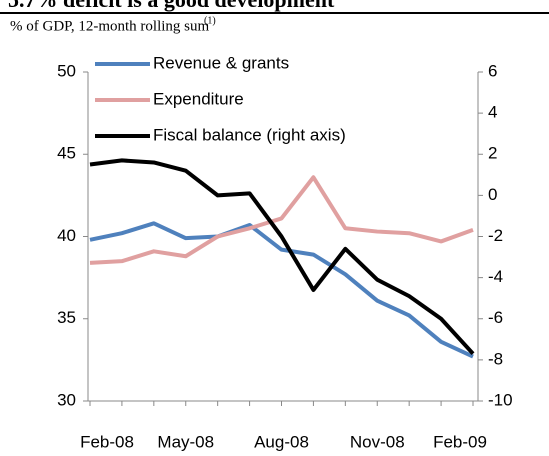 The height and width of the screenshot is (456, 549). I want to click on legend-label: Expenditure, so click(198, 98).